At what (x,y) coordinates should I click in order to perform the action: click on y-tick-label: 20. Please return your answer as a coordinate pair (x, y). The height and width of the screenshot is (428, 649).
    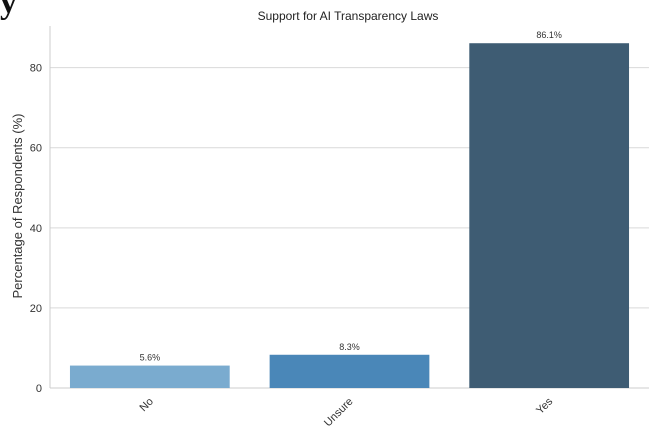
    Looking at the image, I should click on (36, 309).